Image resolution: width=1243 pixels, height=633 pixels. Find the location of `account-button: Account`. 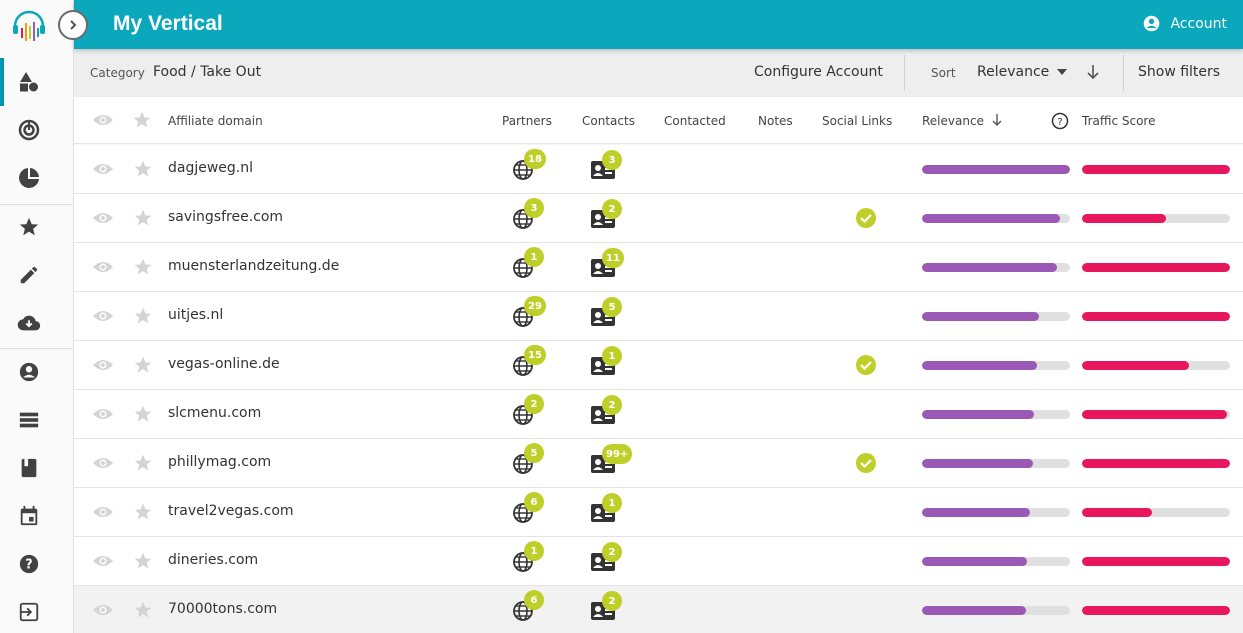

account-button: Account is located at coordinates (1185, 23).